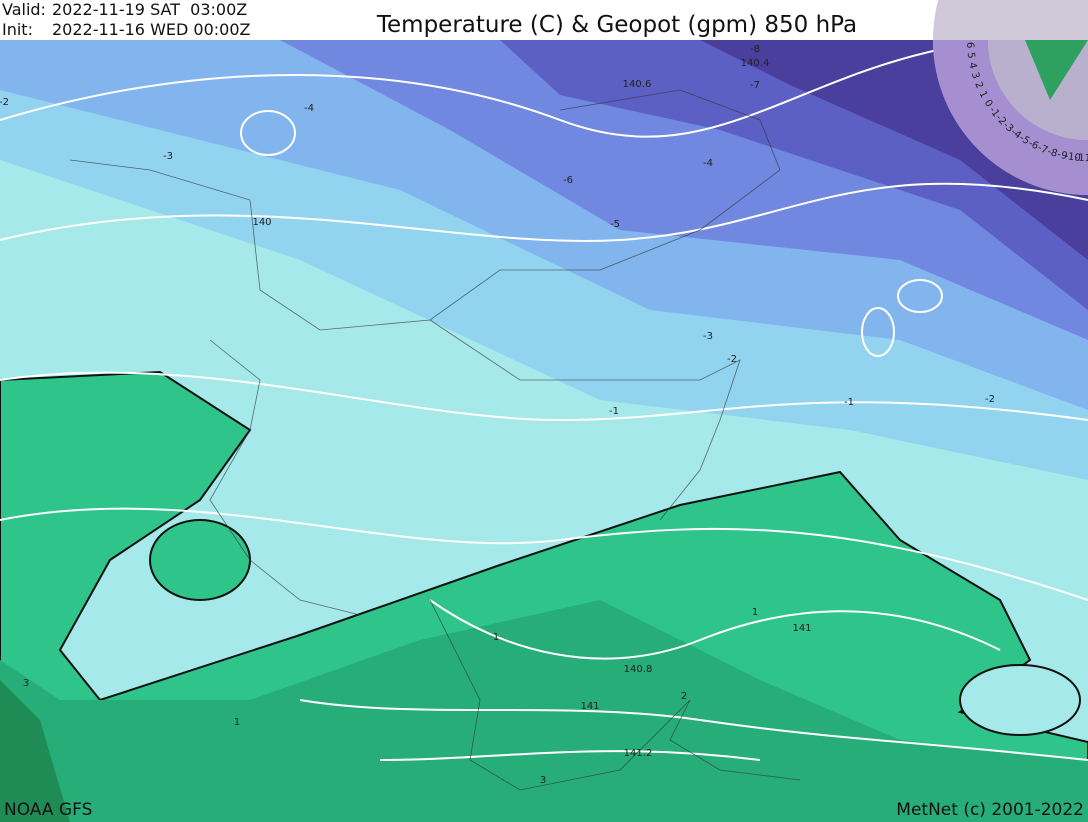 The width and height of the screenshot is (1088, 822). Describe the element at coordinates (1081, 159) in the screenshot. I see `scale-label: -11` at that location.